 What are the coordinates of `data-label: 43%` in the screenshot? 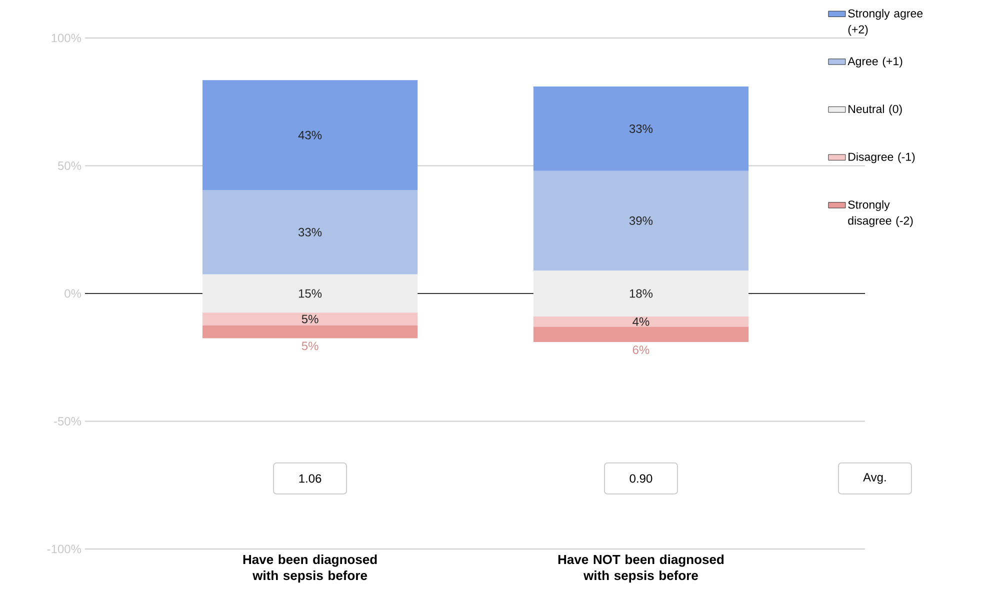 It's located at (310, 135).